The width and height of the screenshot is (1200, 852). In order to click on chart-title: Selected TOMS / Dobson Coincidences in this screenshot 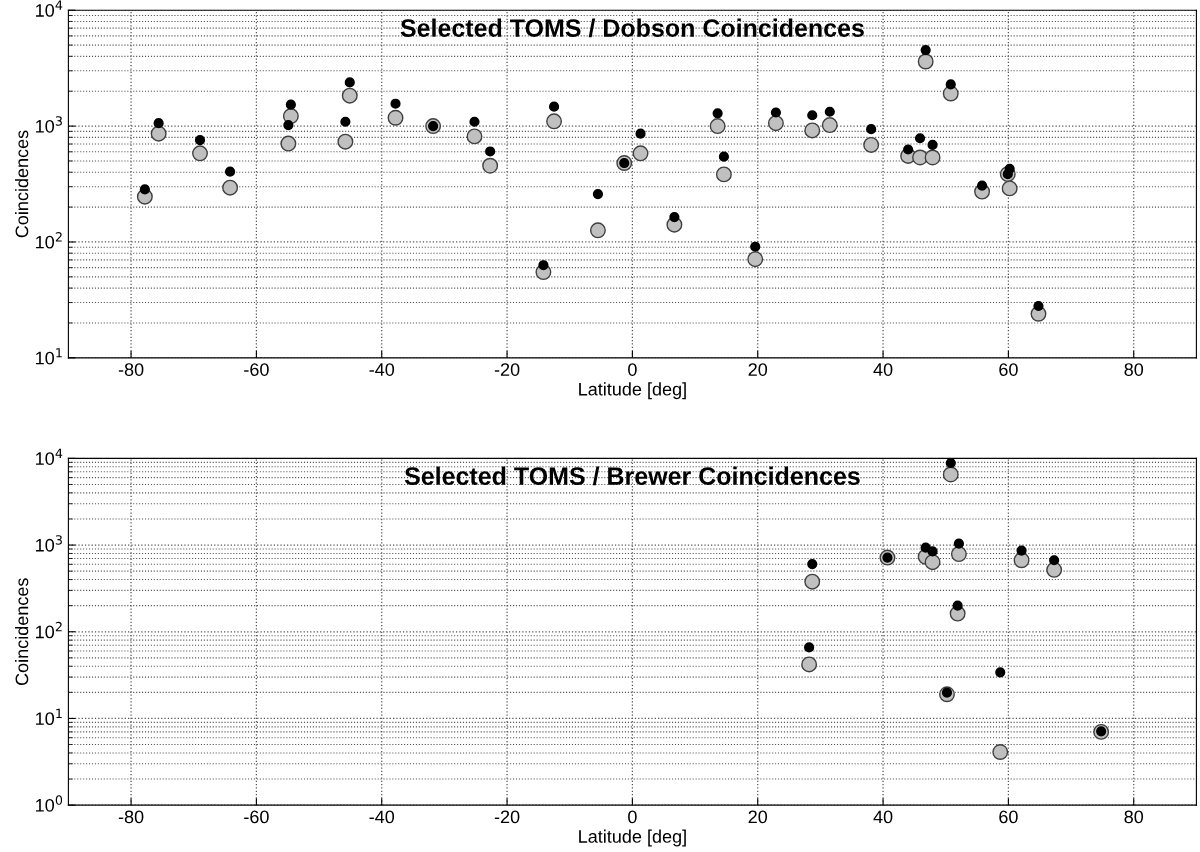, I will do `click(632, 28)`.